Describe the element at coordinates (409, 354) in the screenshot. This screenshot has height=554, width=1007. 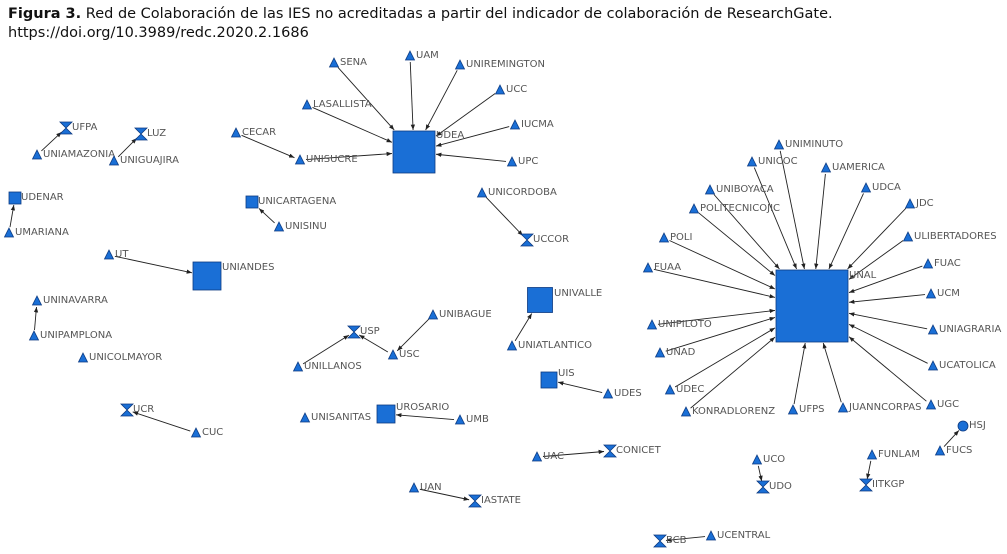
I see `node-label: USC` at that location.